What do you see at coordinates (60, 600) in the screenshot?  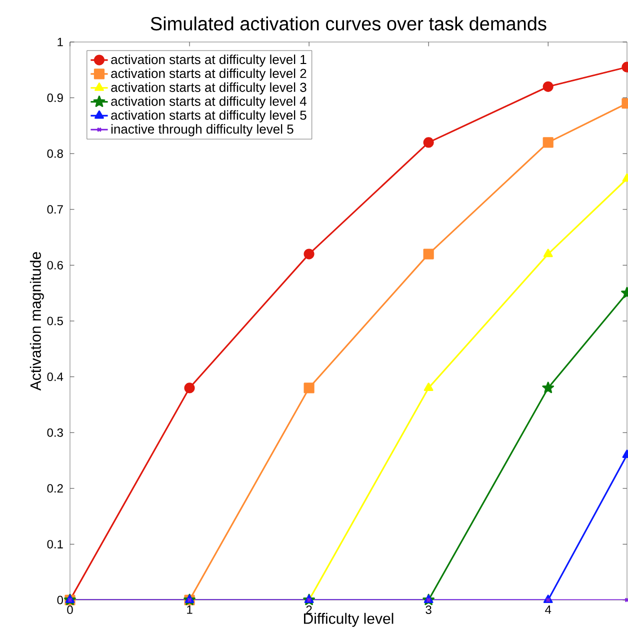 I see `y-tick-label: 0` at bounding box center [60, 600].